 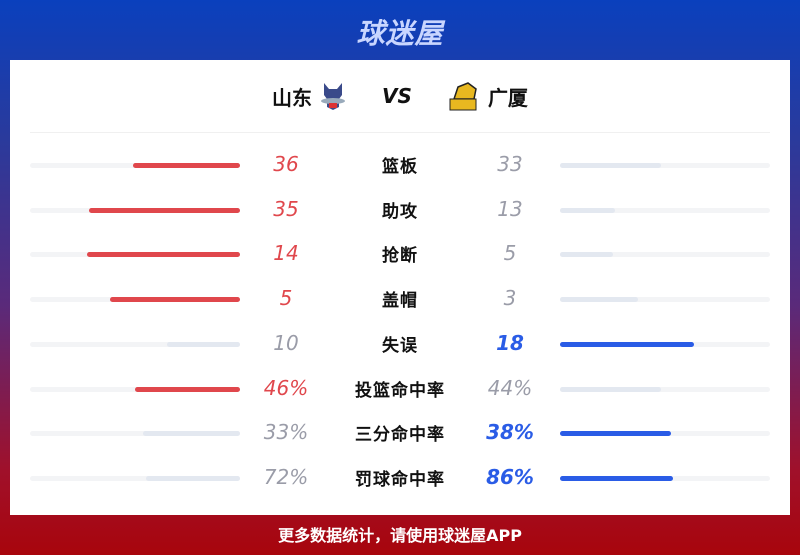 I want to click on stat-label: 失误, so click(x=400, y=345).